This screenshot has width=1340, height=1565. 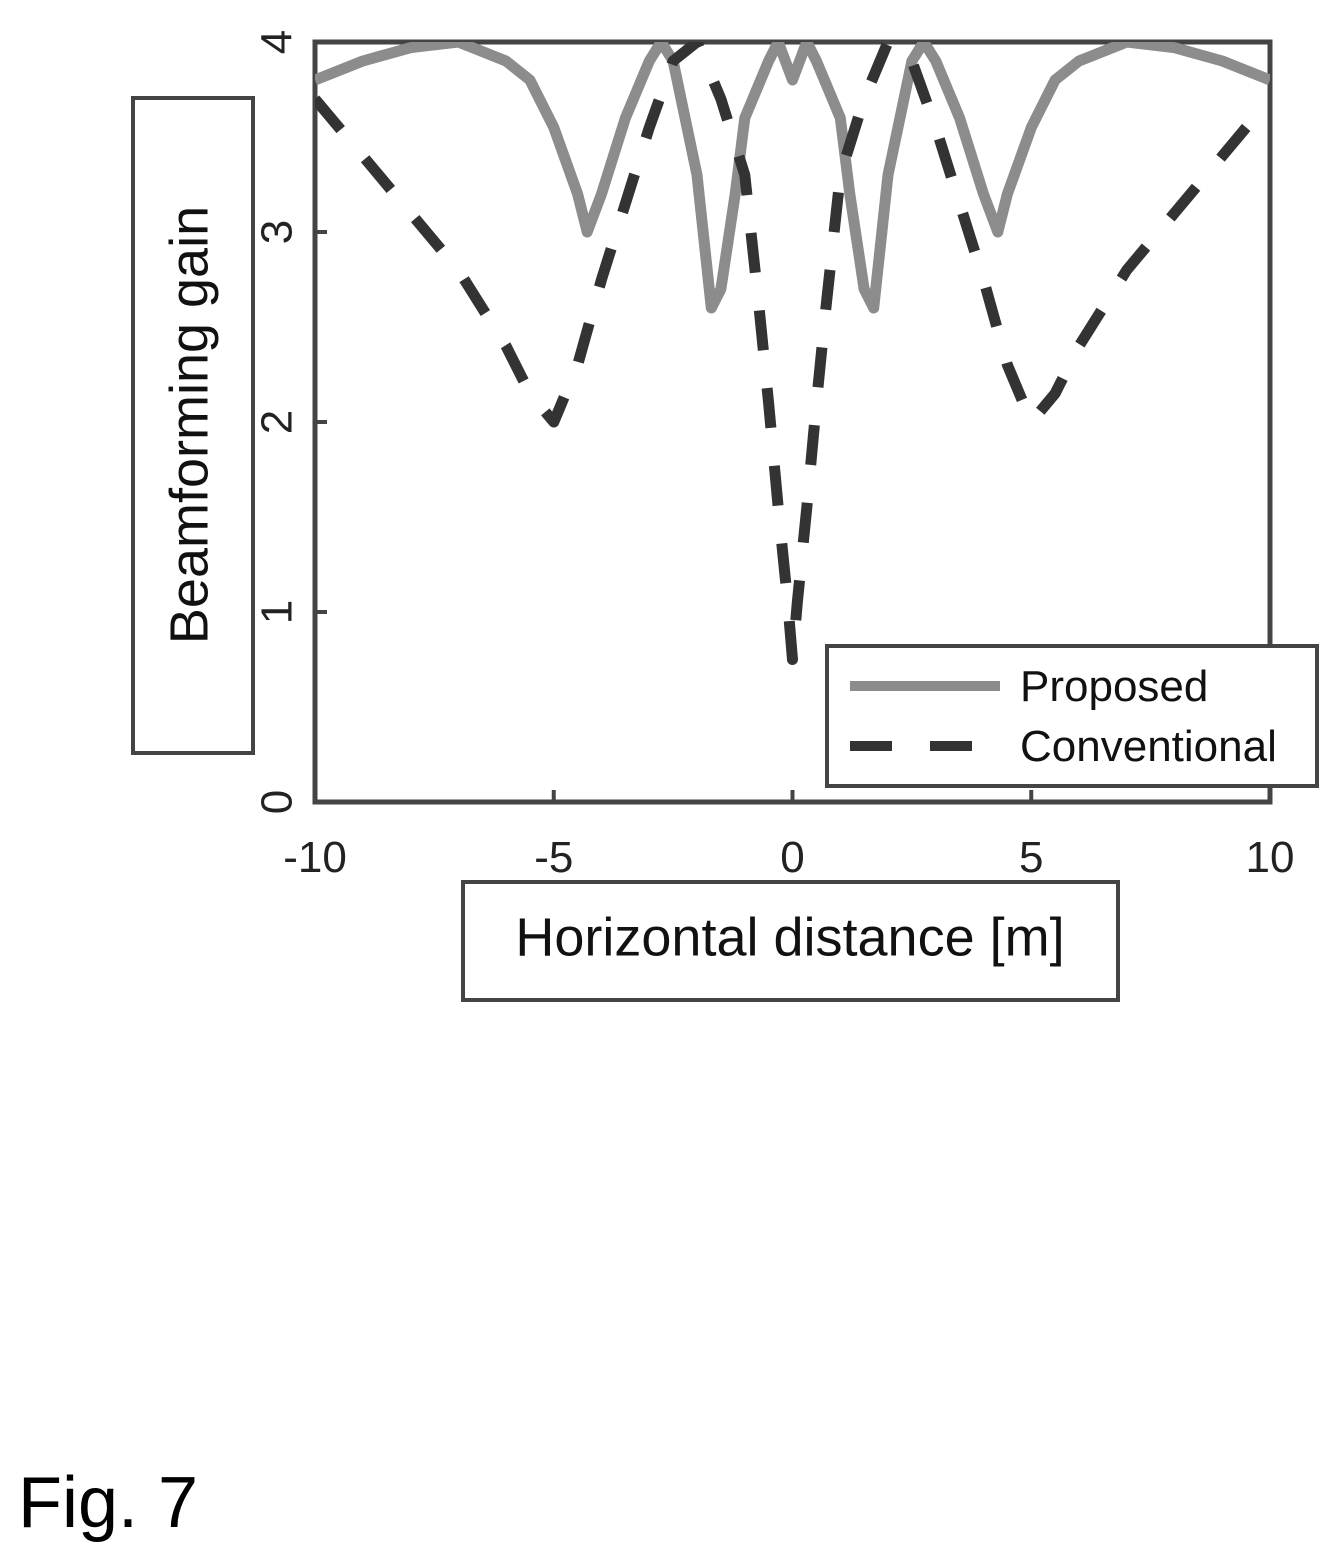 What do you see at coordinates (277, 422) in the screenshot?
I see `y-tick-label: 2` at bounding box center [277, 422].